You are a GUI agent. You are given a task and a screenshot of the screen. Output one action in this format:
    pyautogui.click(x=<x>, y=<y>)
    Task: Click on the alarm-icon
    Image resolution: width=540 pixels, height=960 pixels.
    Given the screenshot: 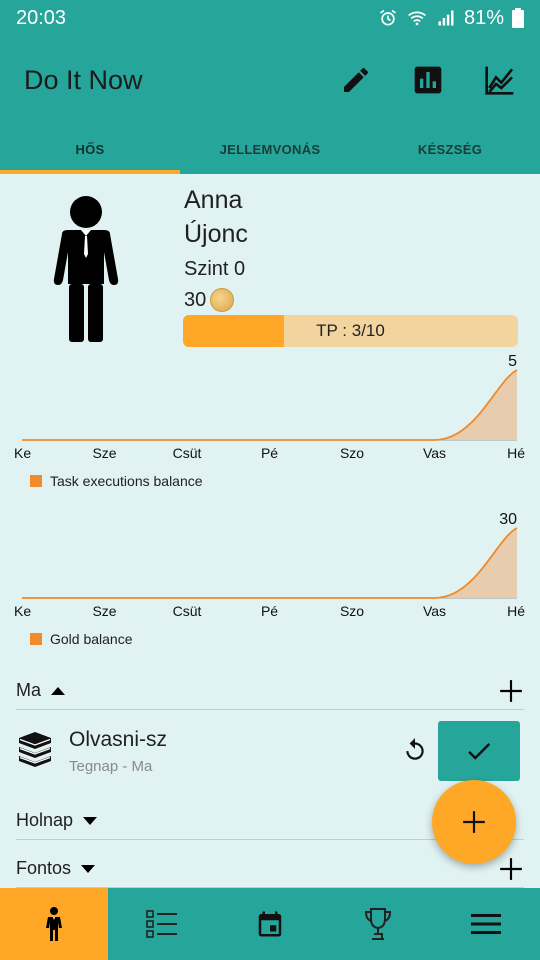 What is the action you would take?
    pyautogui.click(x=387, y=17)
    